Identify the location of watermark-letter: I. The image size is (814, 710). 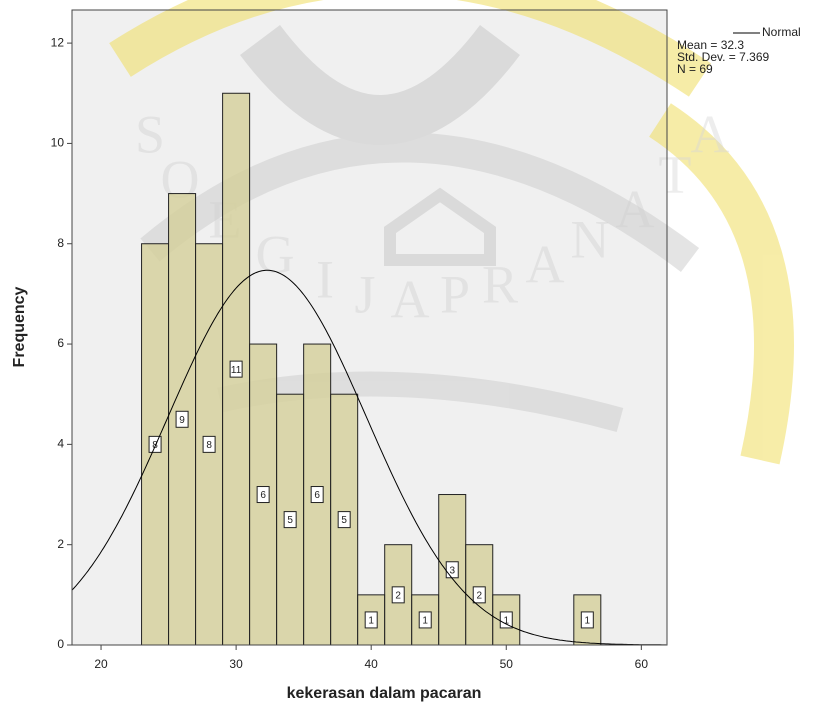
(325, 279).